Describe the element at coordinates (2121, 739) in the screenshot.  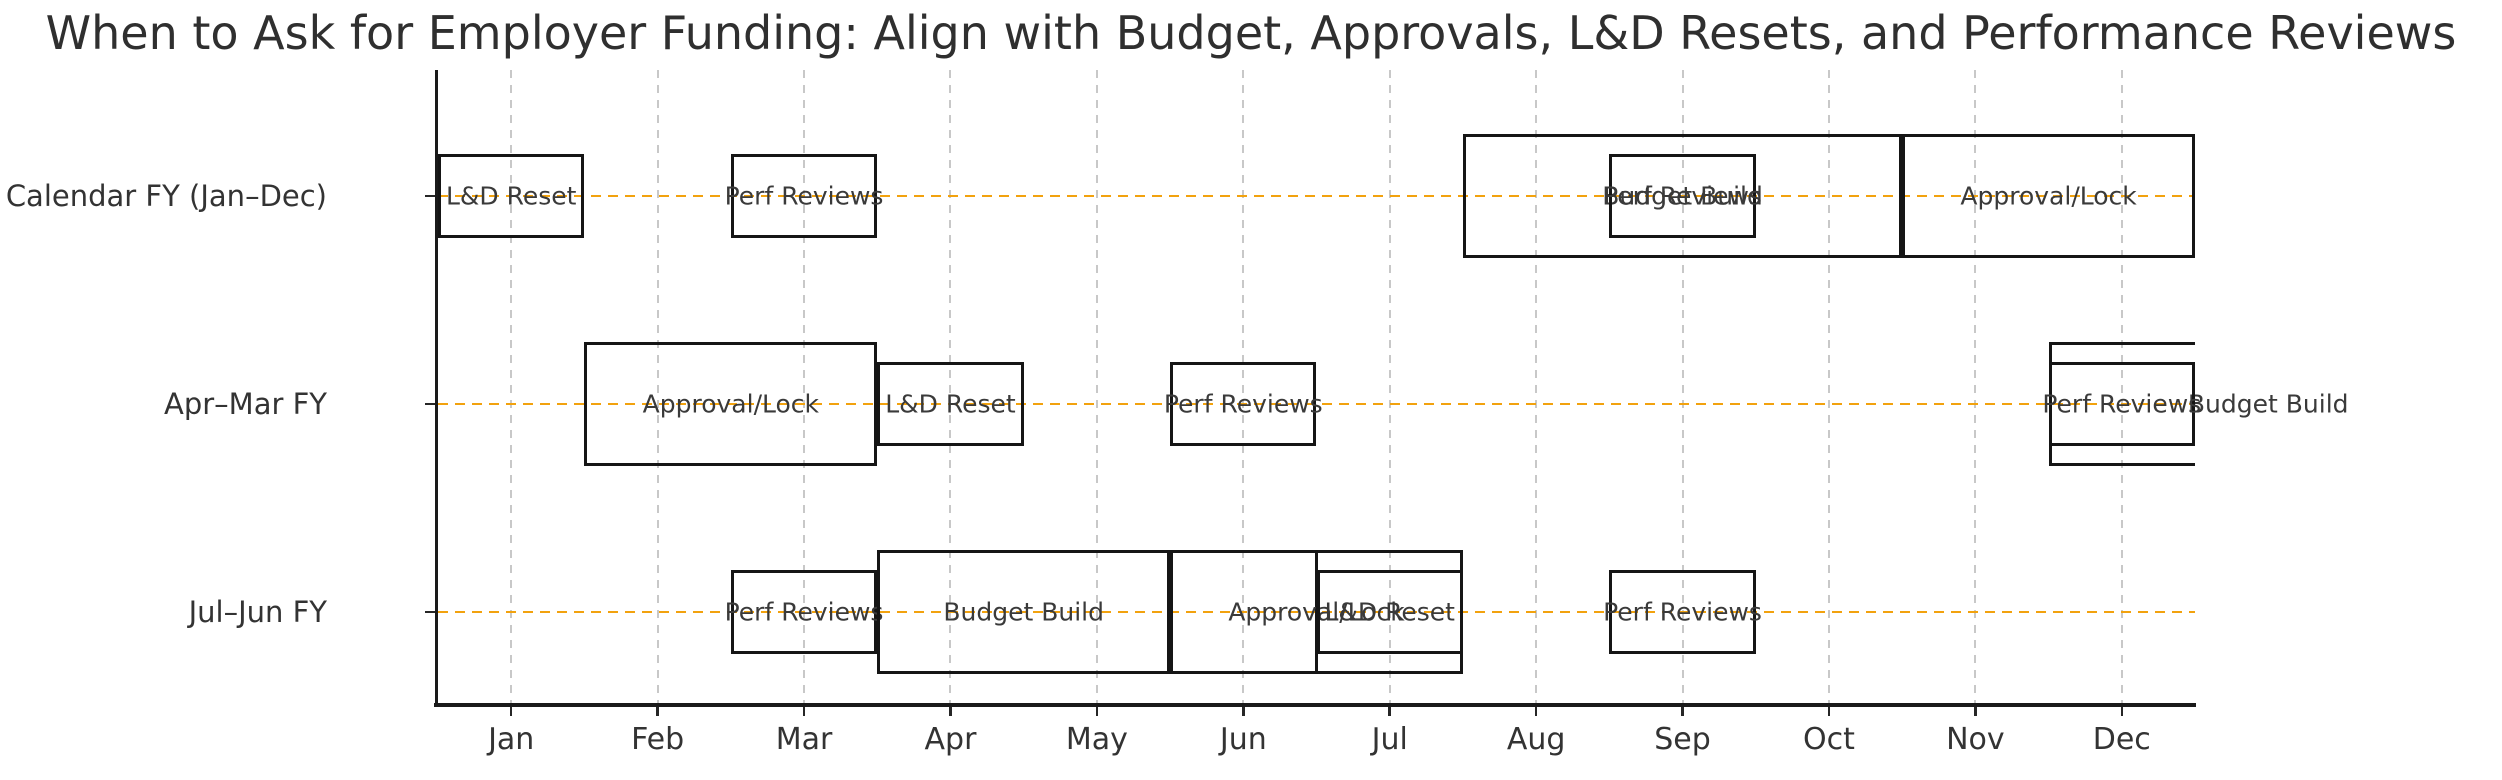
I see `x-tick-label: Dec` at that location.